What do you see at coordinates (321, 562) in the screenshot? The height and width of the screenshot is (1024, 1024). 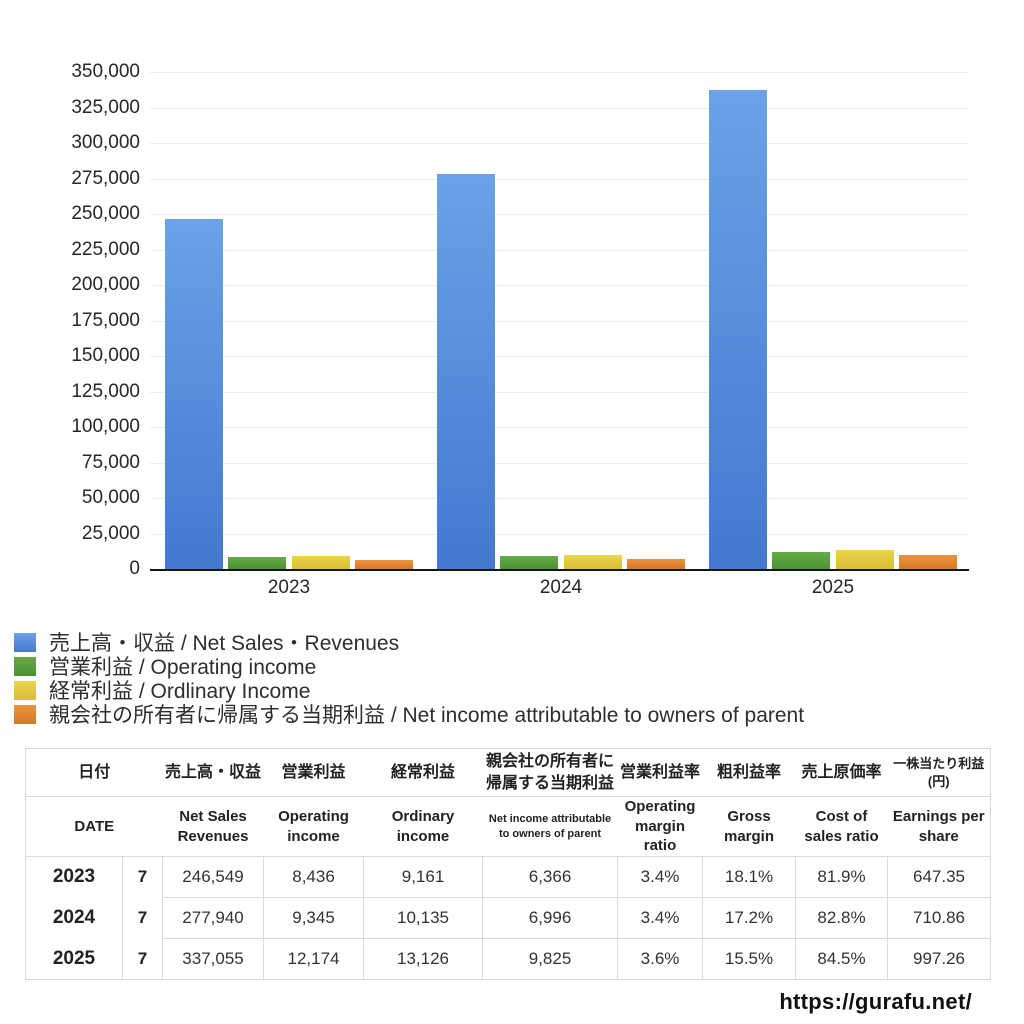 I see `bar-ordinary-income-2023` at bounding box center [321, 562].